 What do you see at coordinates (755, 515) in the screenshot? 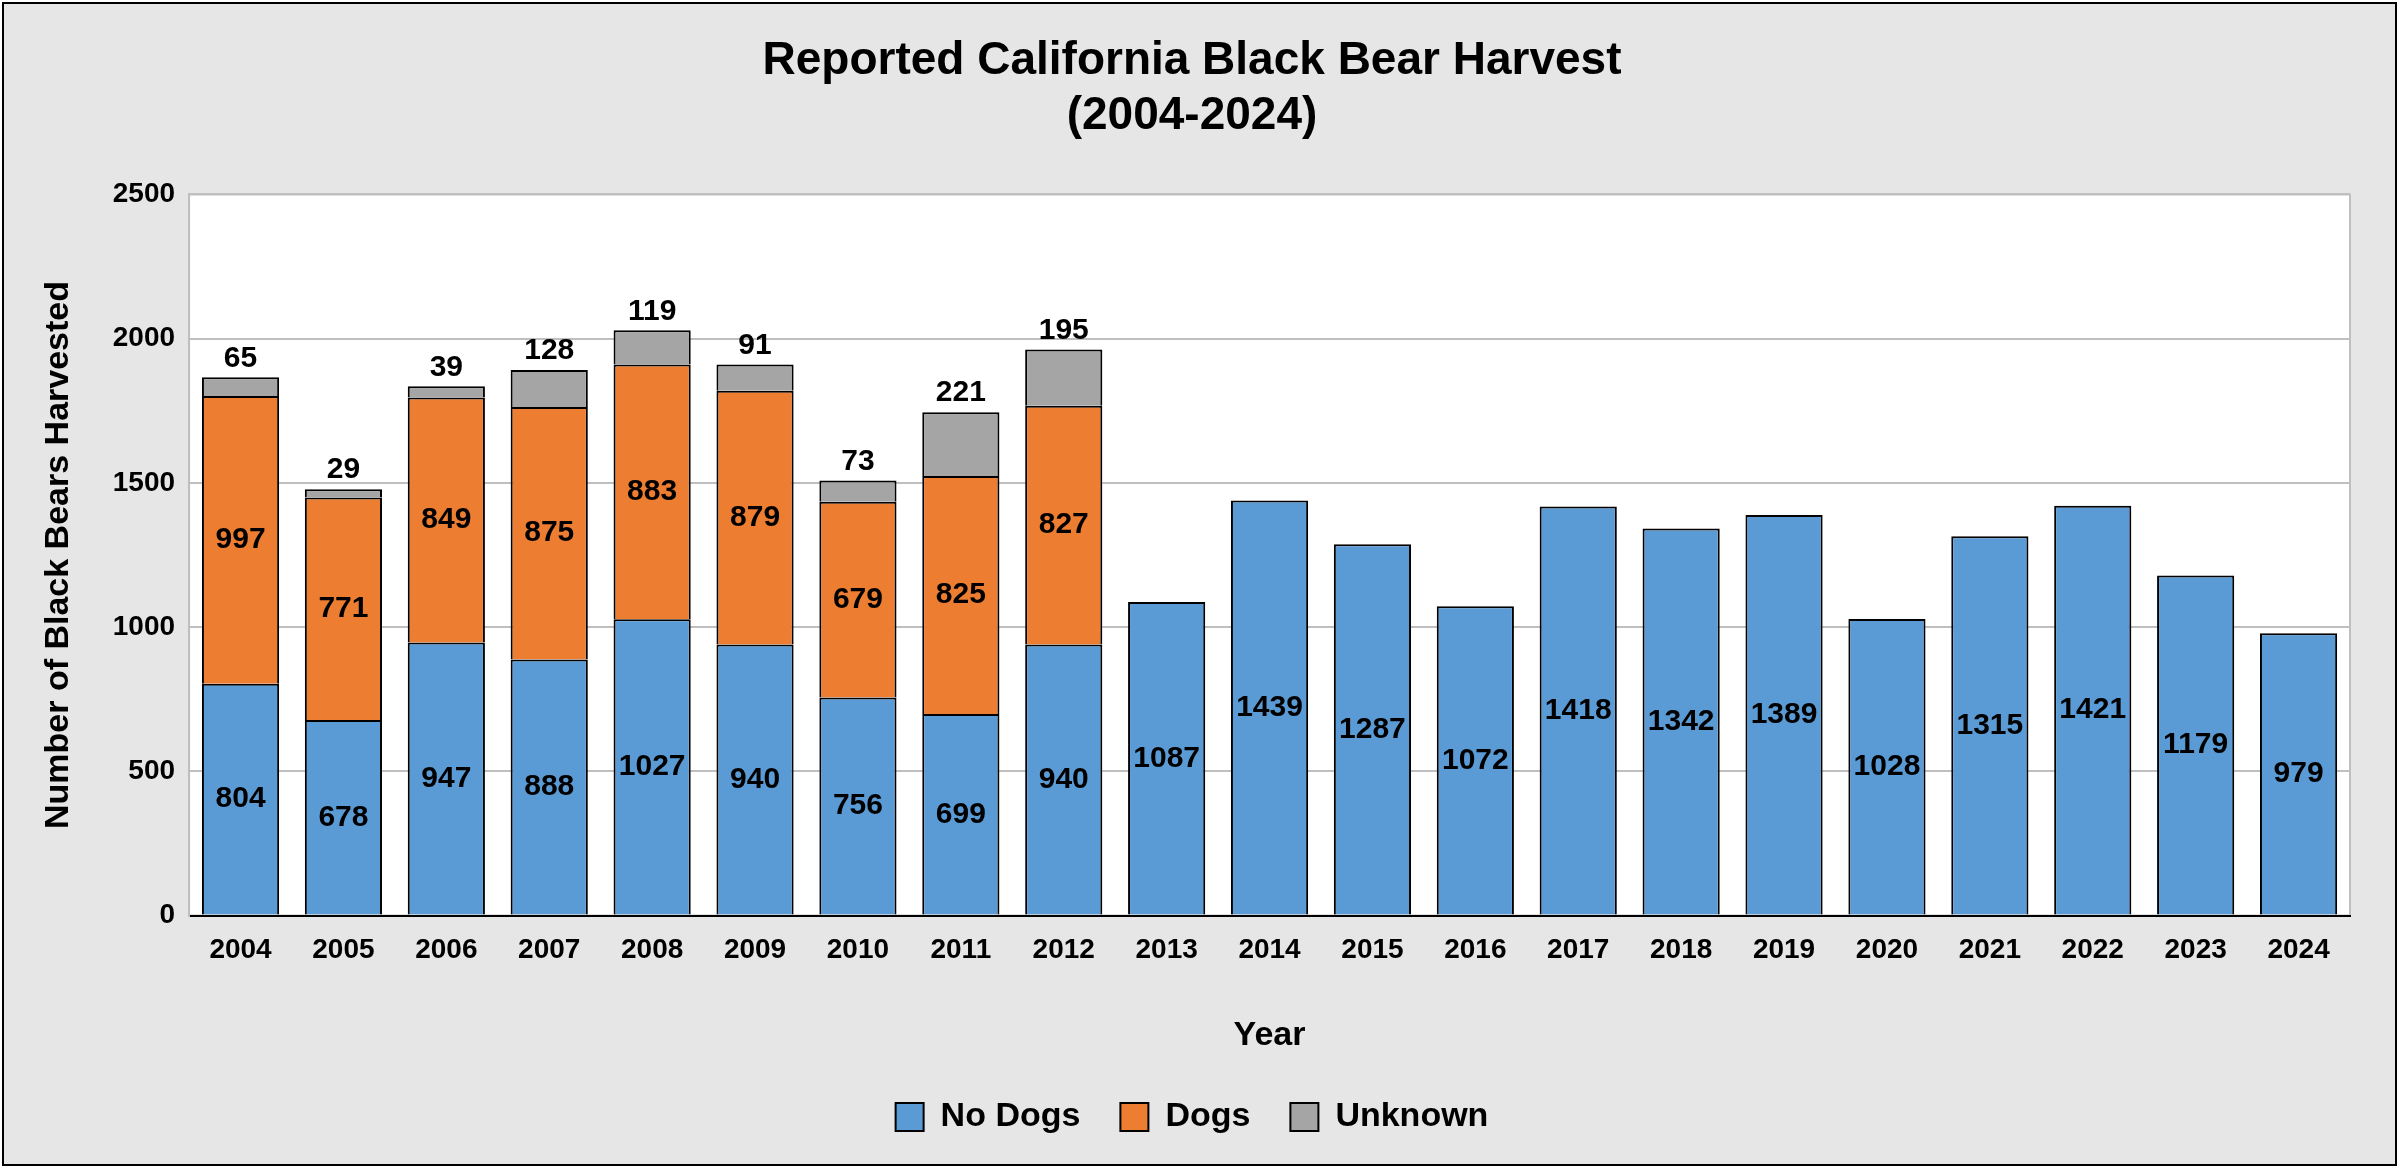
I see `data-label: 879` at bounding box center [755, 515].